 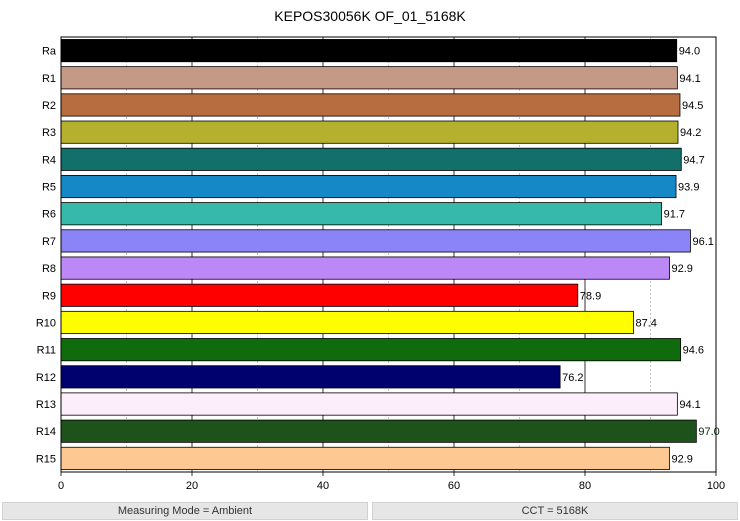 I want to click on value-label: 87.4, so click(x=645, y=323).